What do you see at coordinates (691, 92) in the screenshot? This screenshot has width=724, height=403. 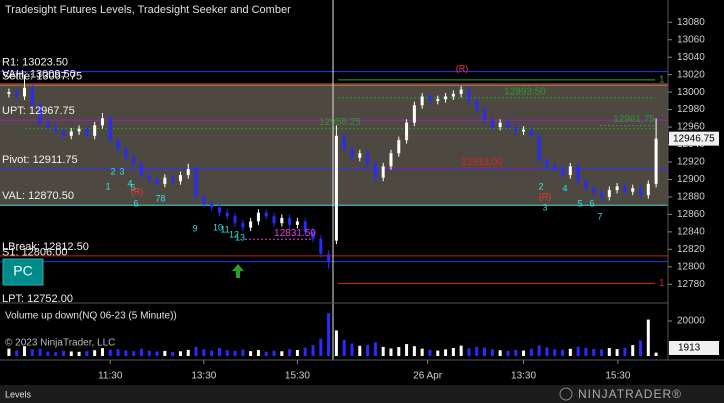 I see `y-tick-label: 13000` at bounding box center [691, 92].